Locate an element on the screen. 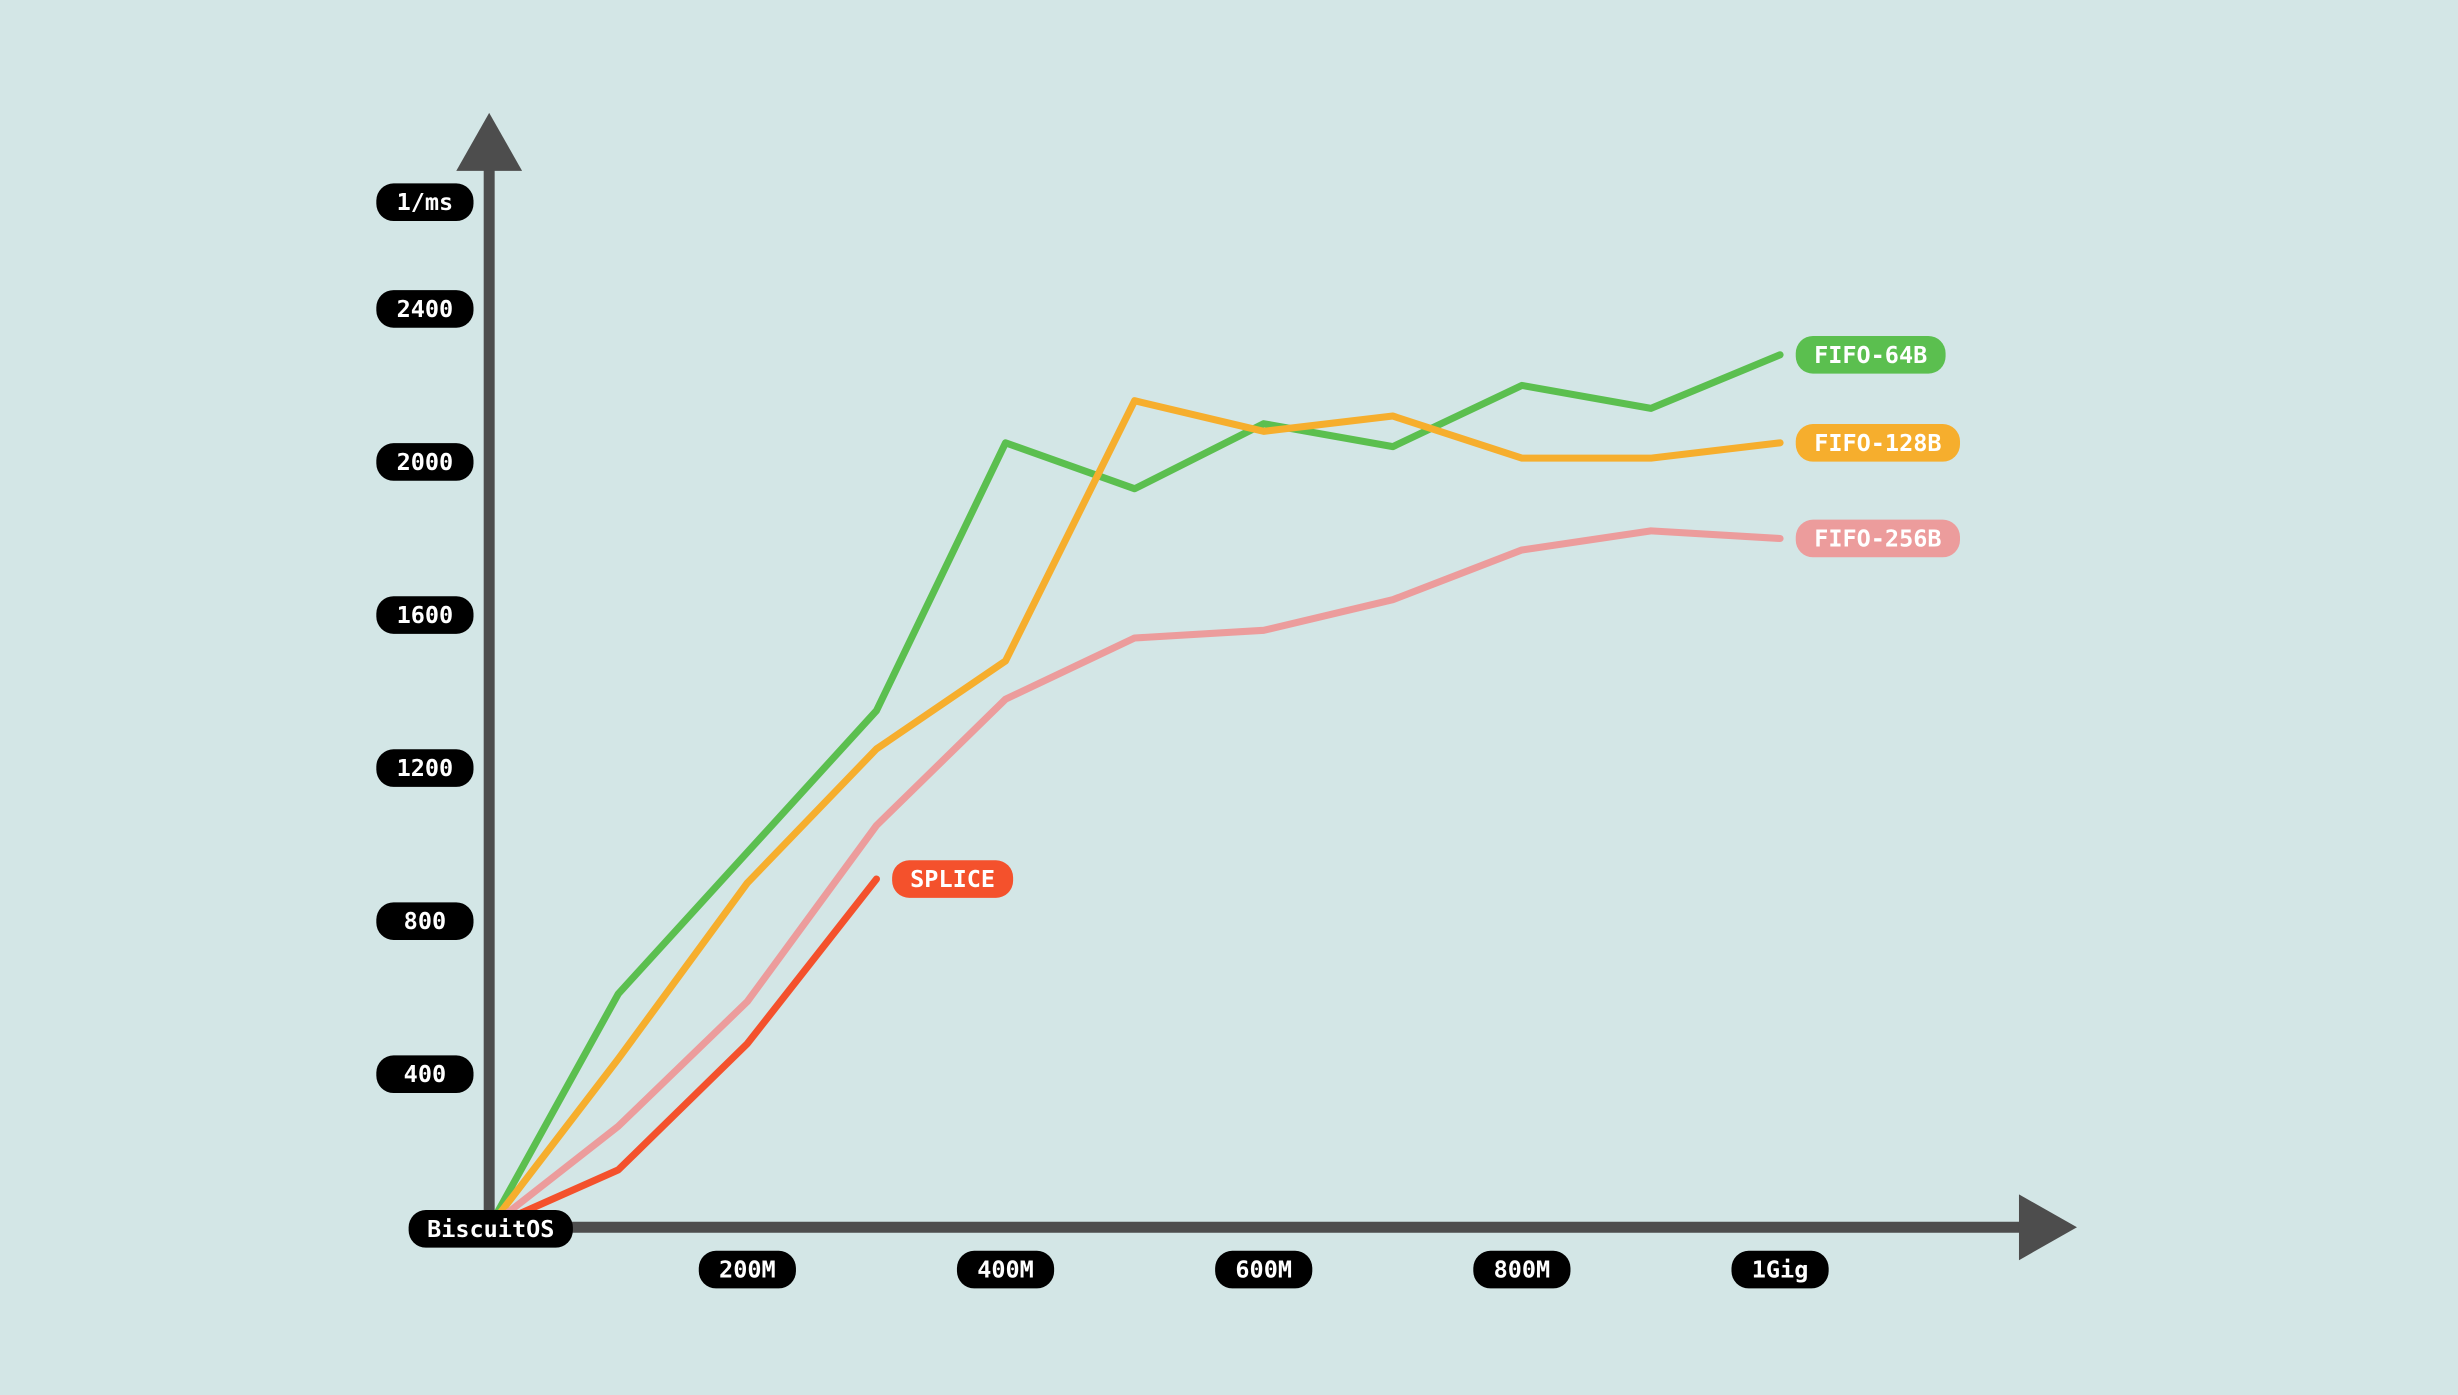  y-tick-label-text: 1200 is located at coordinates (425, 768).